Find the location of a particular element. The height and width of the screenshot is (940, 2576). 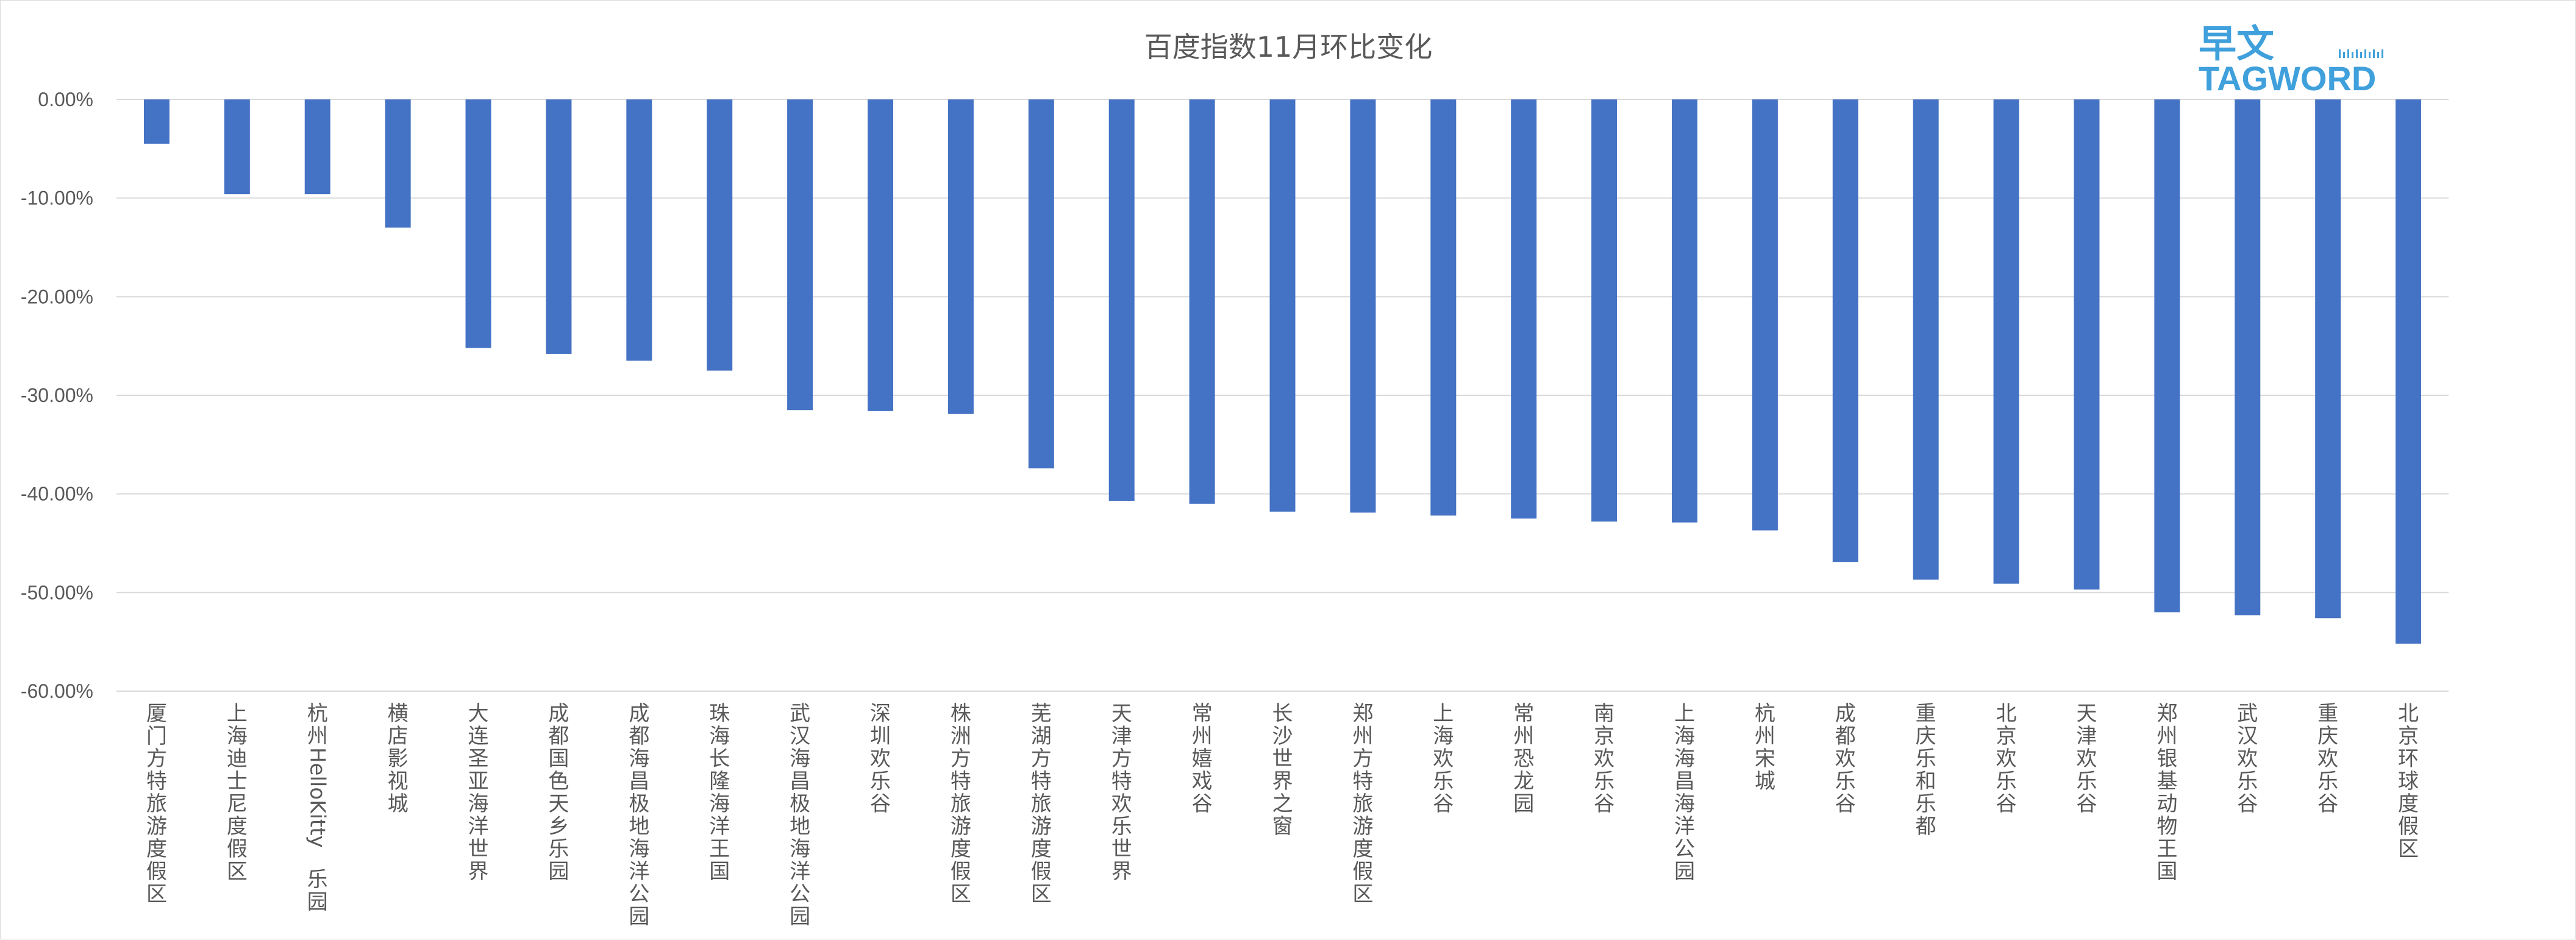

y-tick-label: -10.00% is located at coordinates (57, 198).